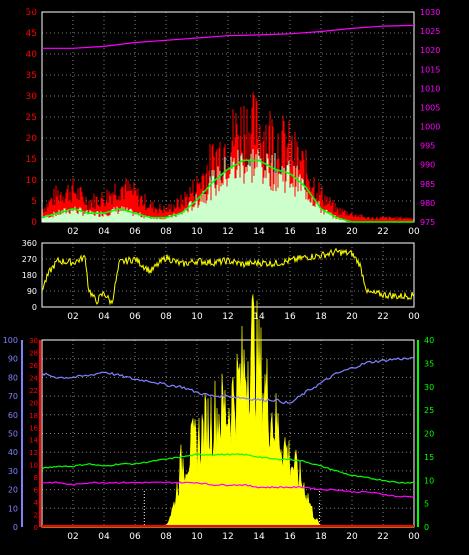  Describe the element at coordinates (441, 259) in the screenshot. I see `compass-w: W` at that location.